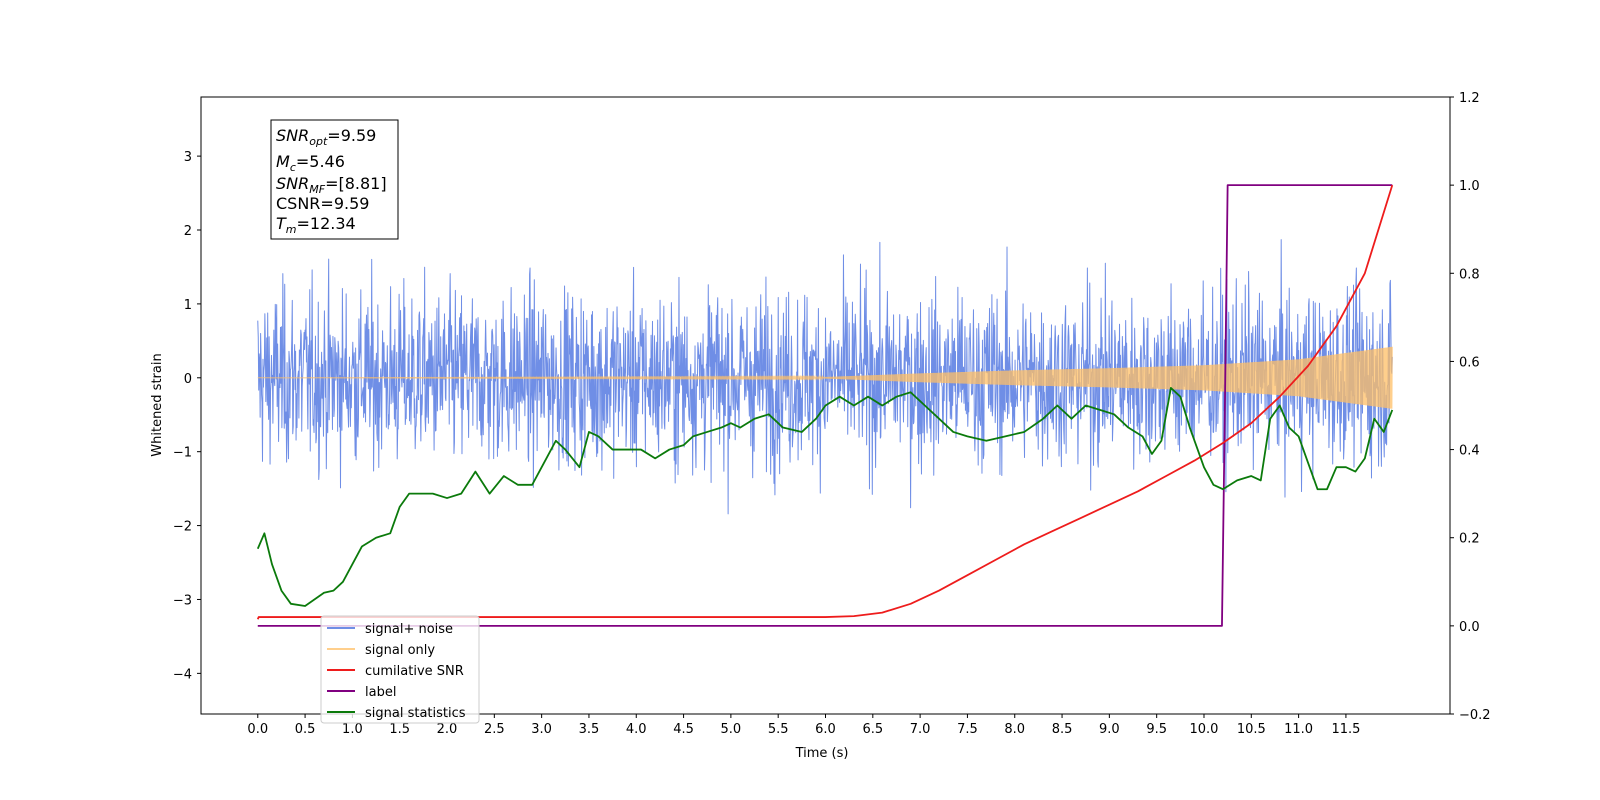 Image resolution: width=1600 pixels, height=800 pixels. I want to click on x-tick-label: 4.0, so click(636, 729).